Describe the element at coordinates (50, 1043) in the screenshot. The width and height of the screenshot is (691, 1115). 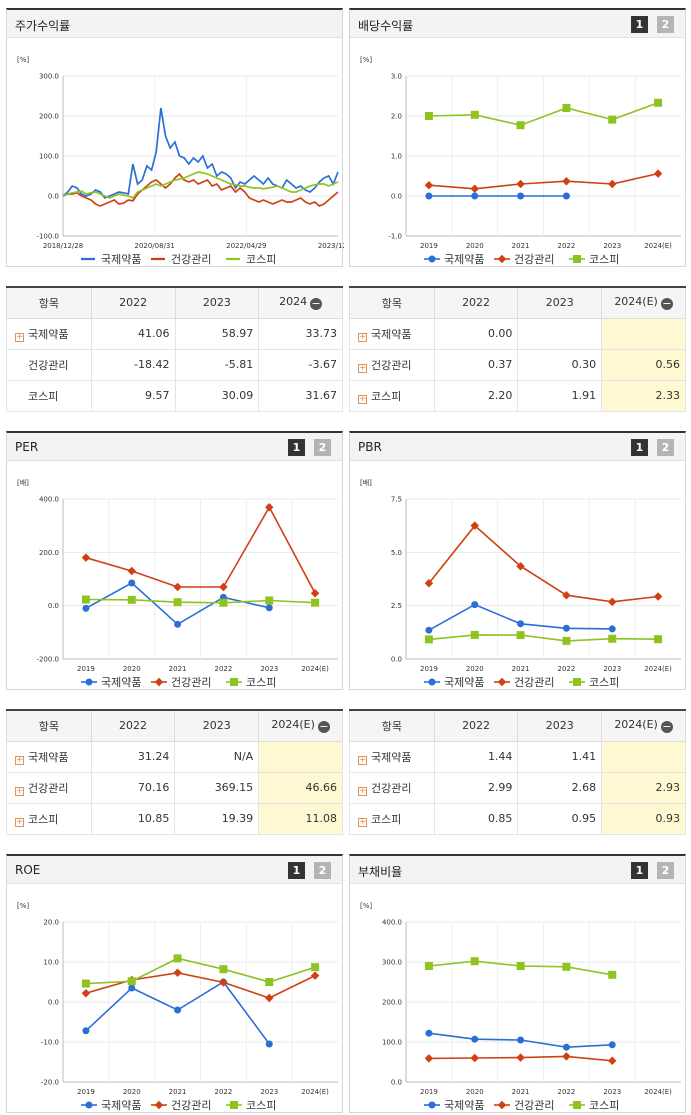
I see `y-tick-label: -10.0` at that location.